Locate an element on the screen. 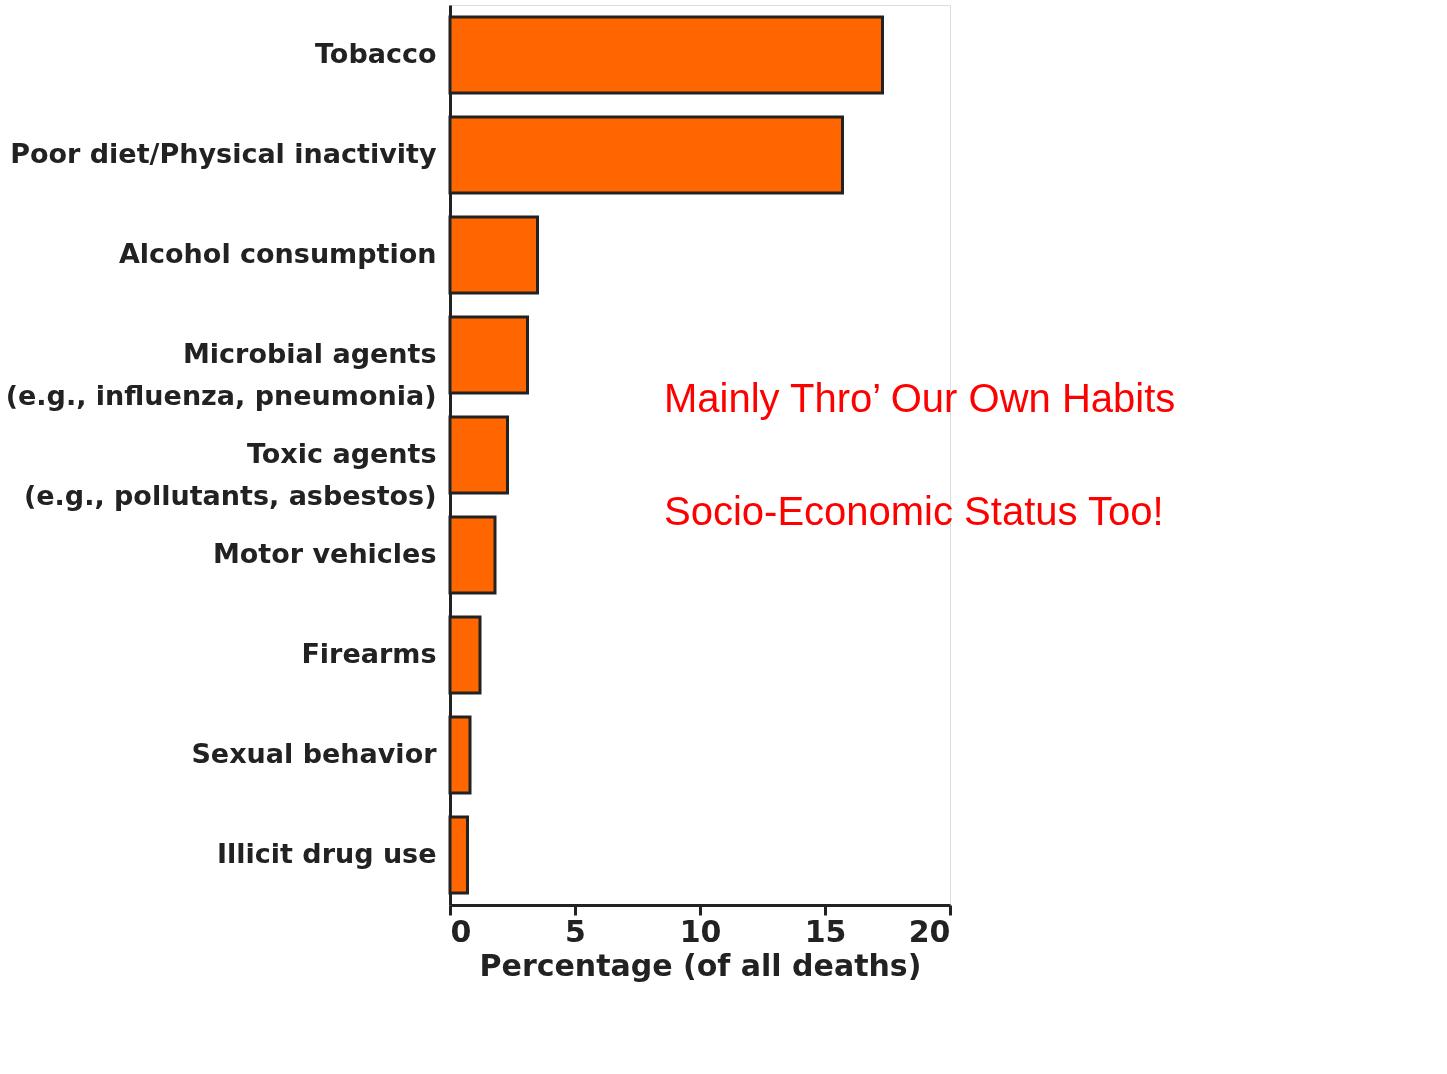 This screenshot has height=1074, width=1447. y-tick-label: Microbial agents (e.g., influenza, pneumonia) is located at coordinates (221, 374).